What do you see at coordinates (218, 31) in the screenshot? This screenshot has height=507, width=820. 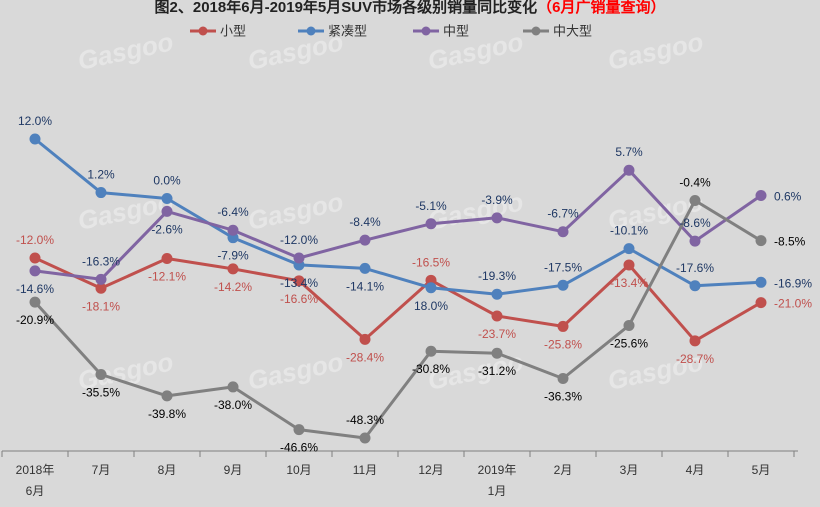 I see `legend-item: 小型` at bounding box center [218, 31].